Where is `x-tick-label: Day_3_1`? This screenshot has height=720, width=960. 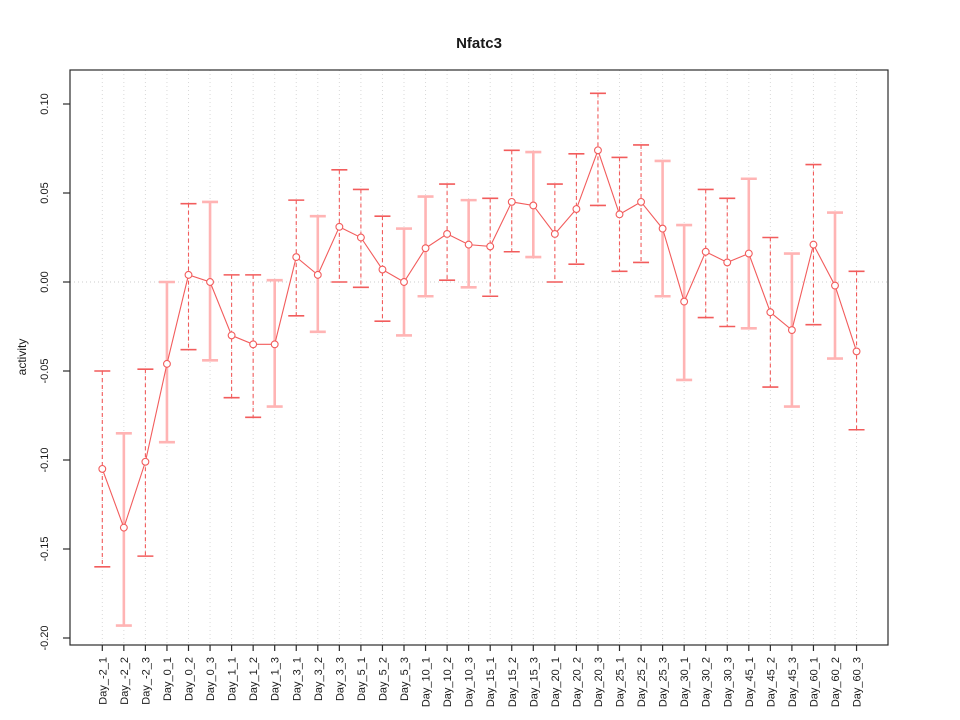
x-tick-label: Day_3_1 is located at coordinates (297, 679).